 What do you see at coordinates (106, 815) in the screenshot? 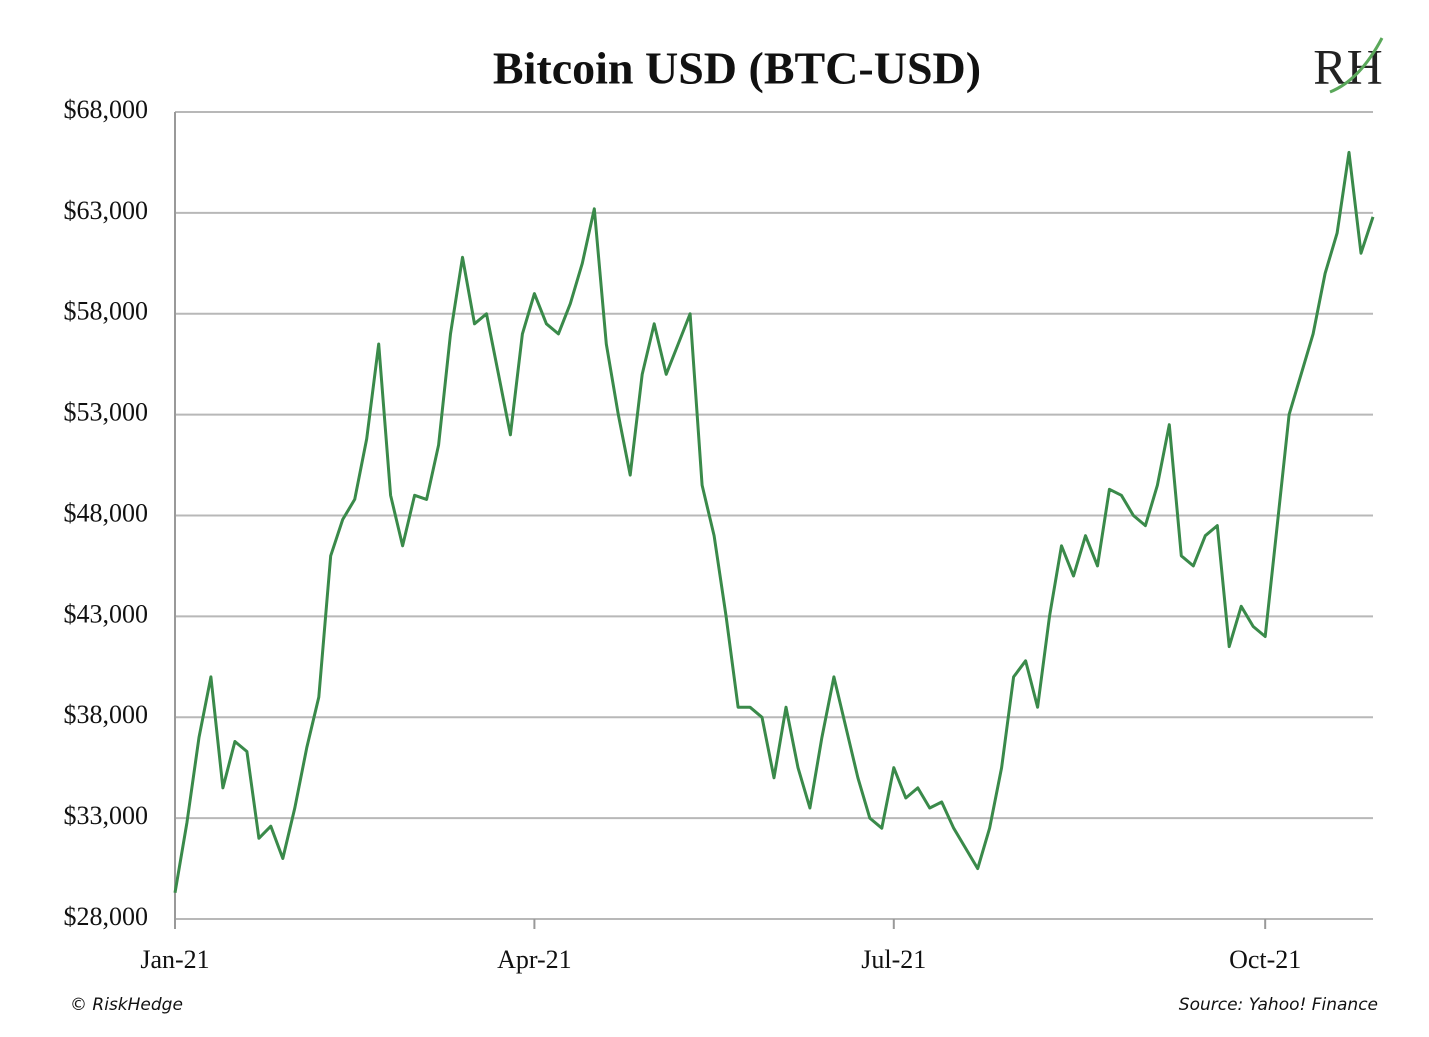
I see `y-tick-label: $33,000` at bounding box center [106, 815].